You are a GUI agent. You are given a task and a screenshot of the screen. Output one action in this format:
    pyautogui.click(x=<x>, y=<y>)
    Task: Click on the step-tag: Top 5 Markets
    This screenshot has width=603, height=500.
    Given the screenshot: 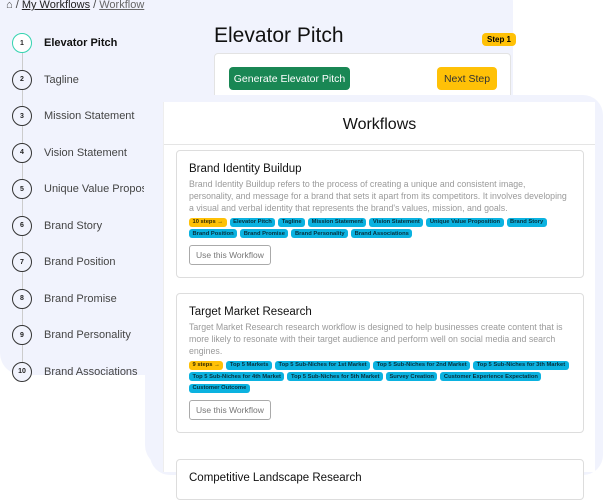 What is the action you would take?
    pyautogui.click(x=249, y=365)
    